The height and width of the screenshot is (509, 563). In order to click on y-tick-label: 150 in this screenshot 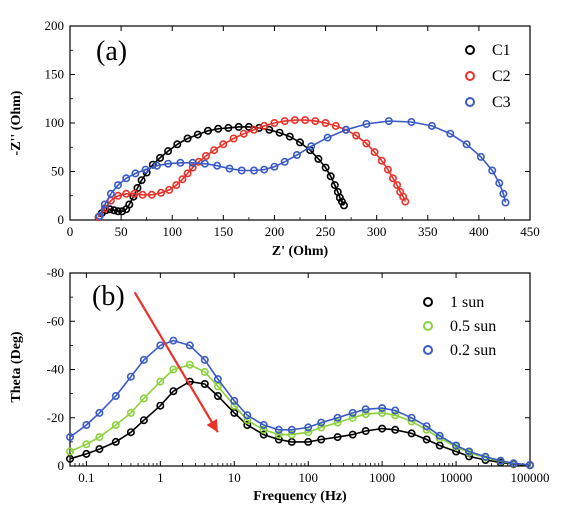, I will do `click(55, 74)`.